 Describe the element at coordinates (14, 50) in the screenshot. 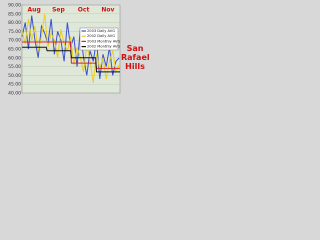

I see `y-tick-label: 65.00` at that location.